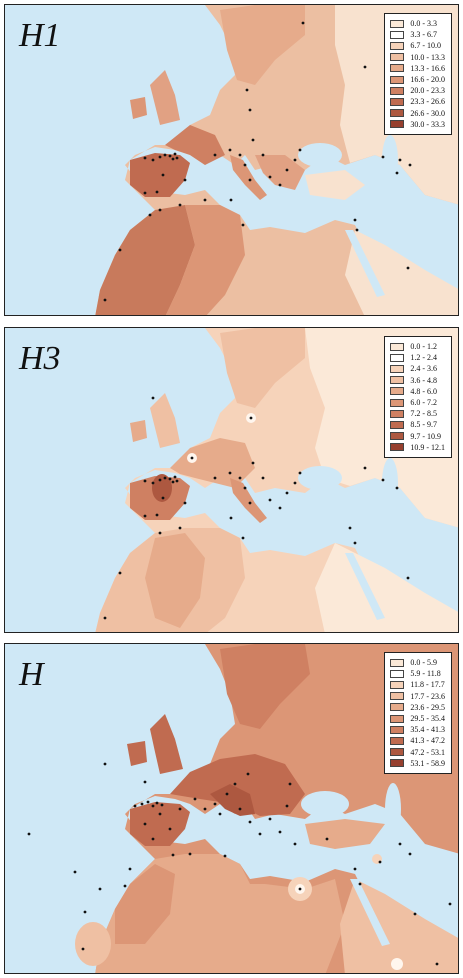 The width and height of the screenshot is (463, 978). I want to click on legend-item: 30.0 - 33.3, so click(417, 124).